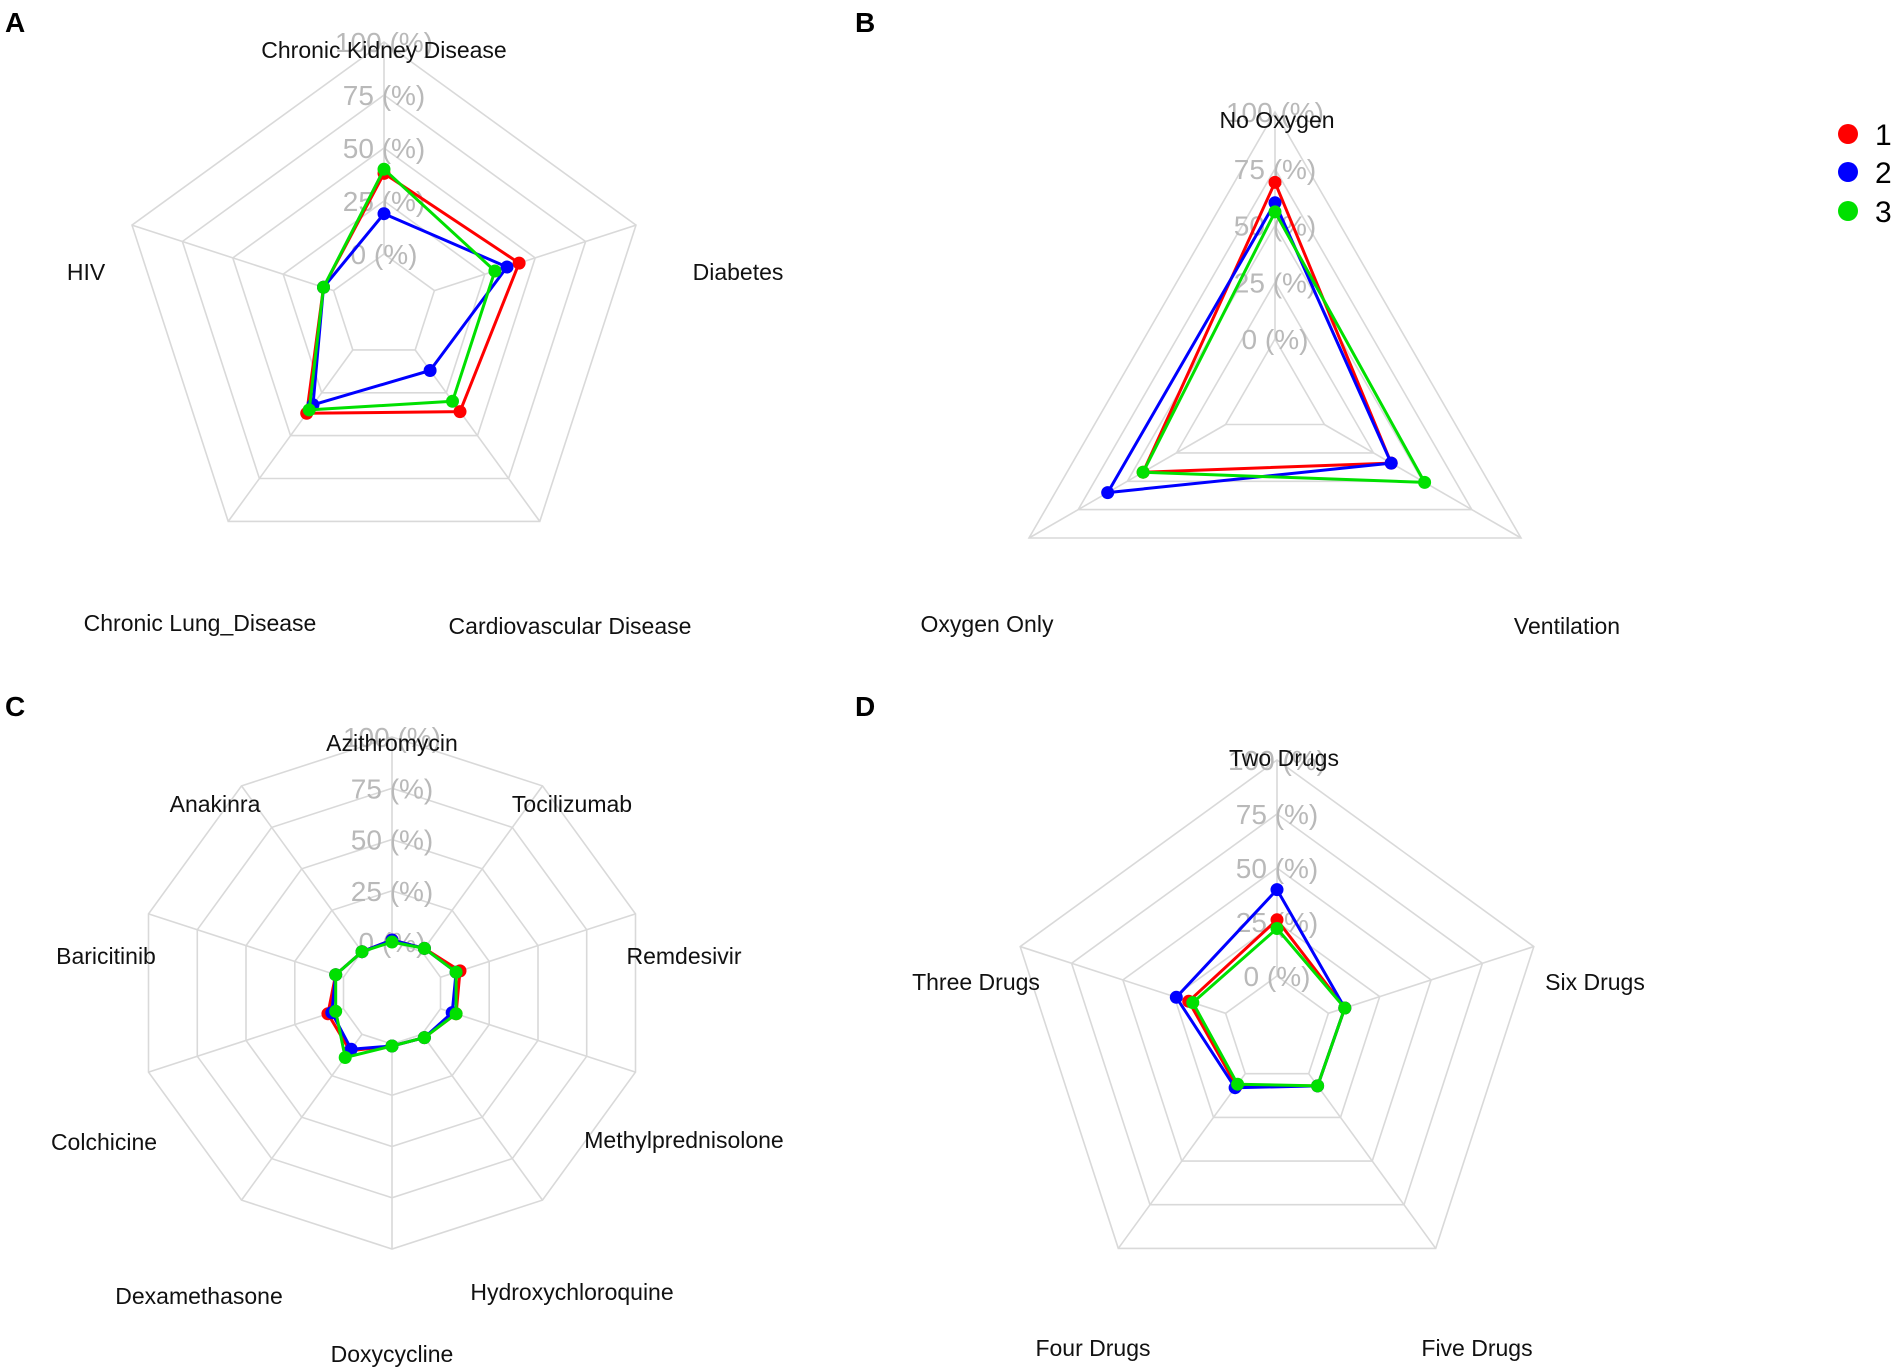  I want to click on axis-label-no-oxygen: No Oxygen, so click(1276, 120).